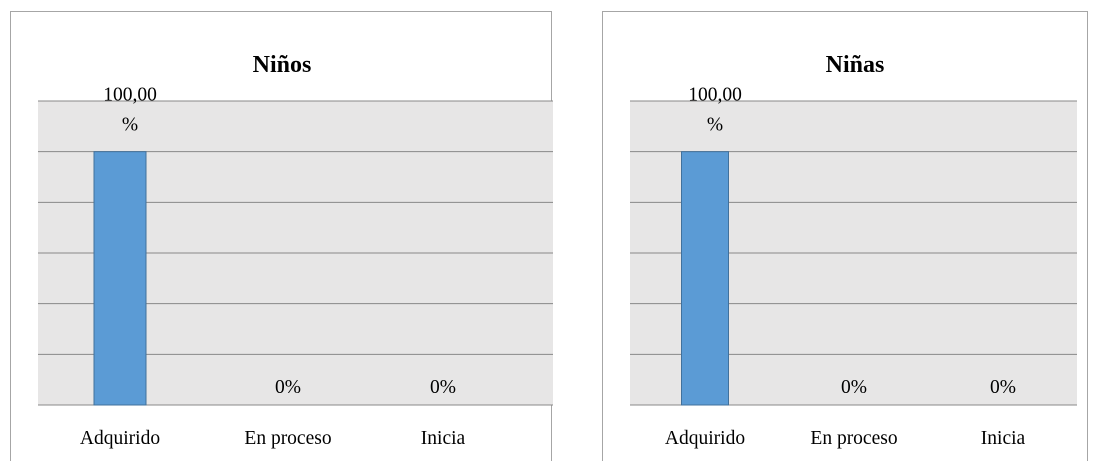 Image resolution: width=1094 pixels, height=462 pixels. Describe the element at coordinates (705, 438) in the screenshot. I see `chart-1-category-label-0: Adquirido` at that location.